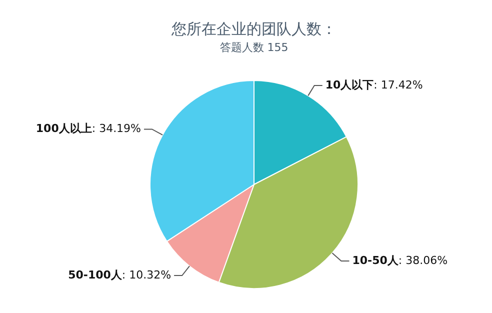  What do you see at coordinates (95, 275) in the screenshot?
I see `slice-label: 50-100人` at bounding box center [95, 275].